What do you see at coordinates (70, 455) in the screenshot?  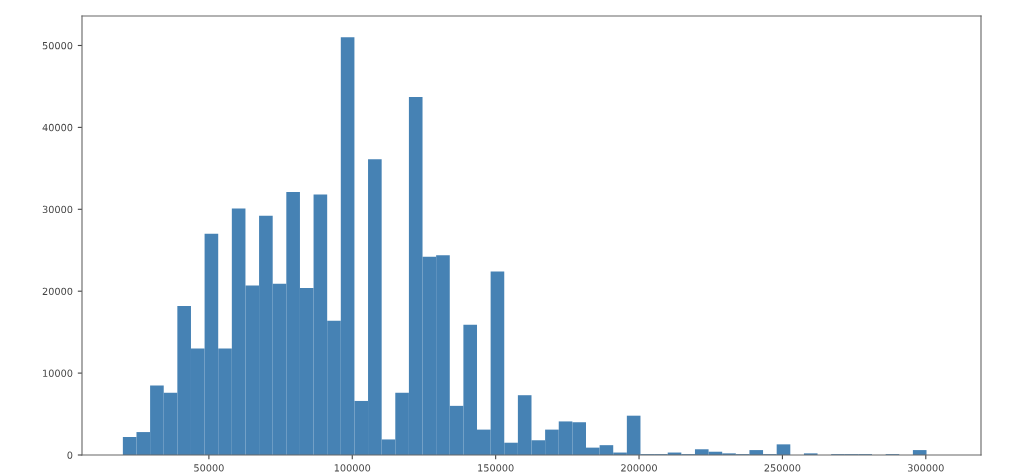 I see `y-tick-label: 0` at bounding box center [70, 455].